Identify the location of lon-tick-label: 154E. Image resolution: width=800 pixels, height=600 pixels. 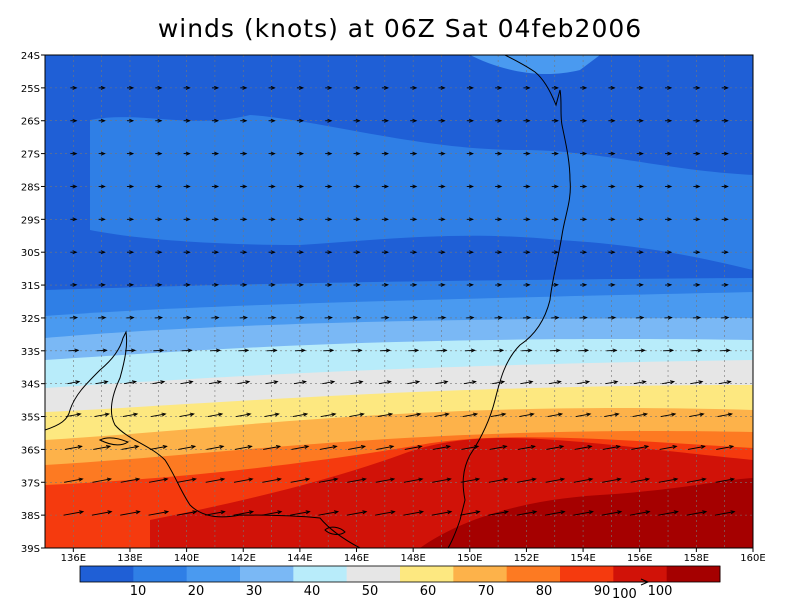
(582, 558).